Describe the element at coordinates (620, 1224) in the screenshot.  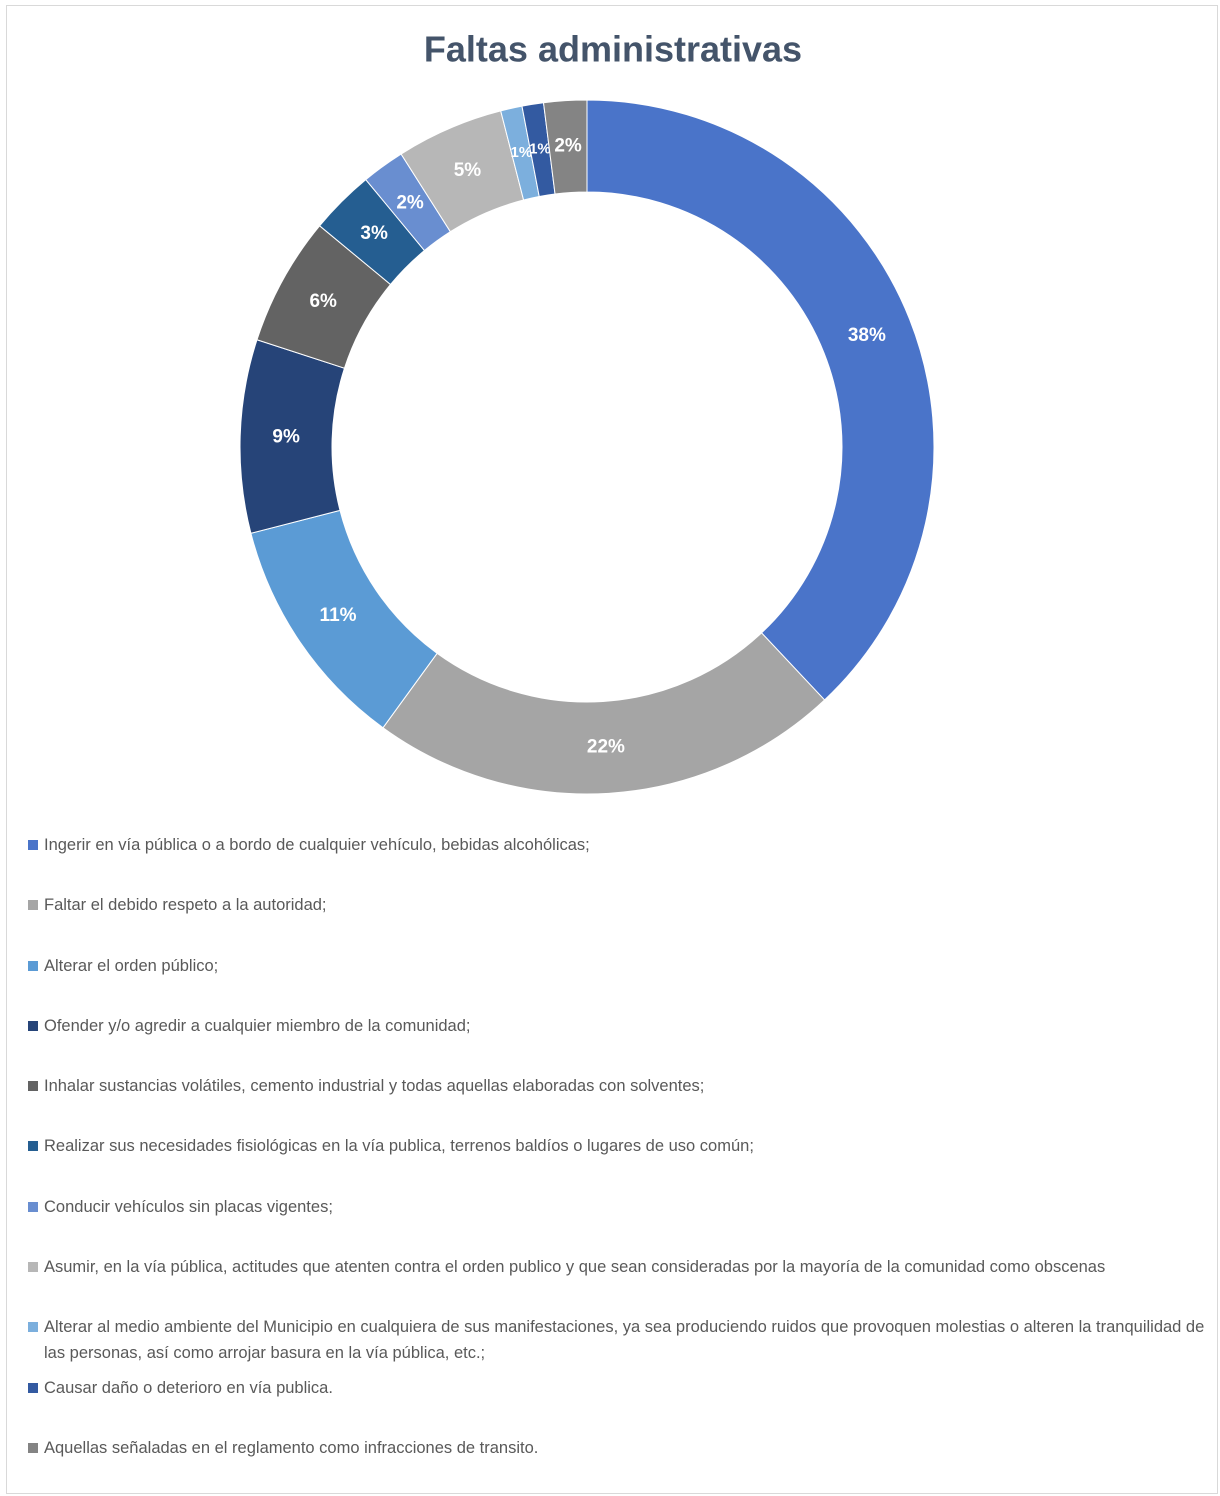
I see `legend-item: Conducir vehículos sin placas vigentes;` at that location.